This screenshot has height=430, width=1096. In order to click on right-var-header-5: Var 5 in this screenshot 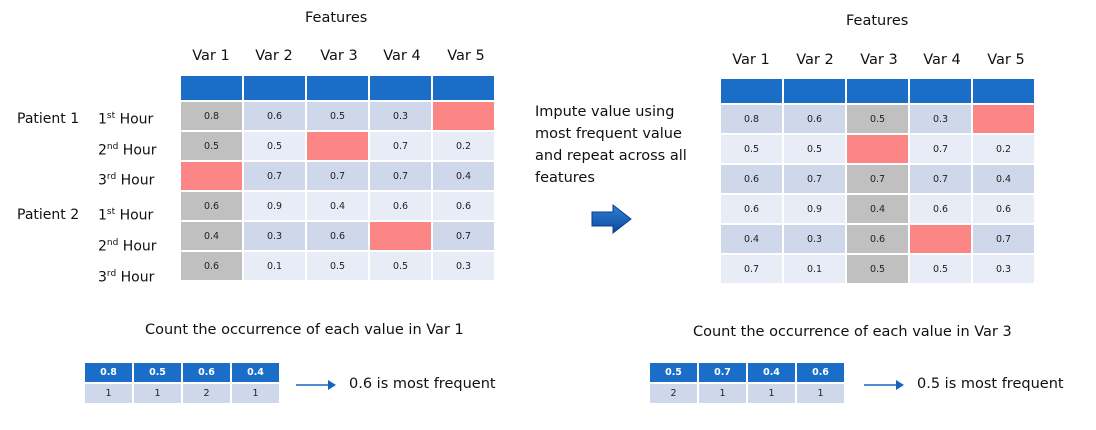, I will do `click(1006, 60)`.